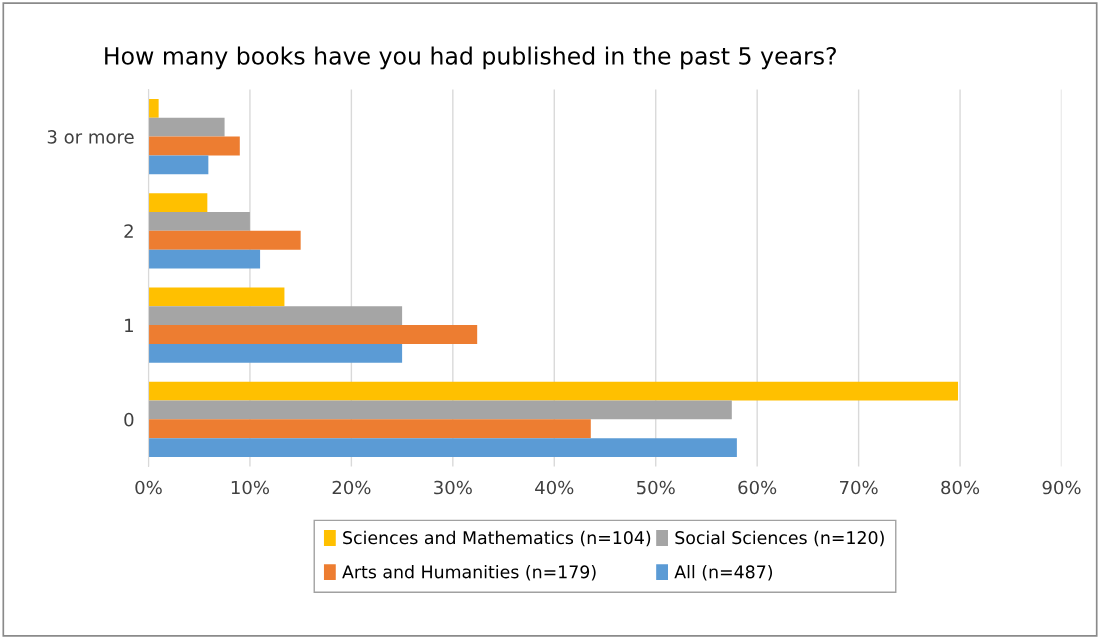 This screenshot has height=639, width=1100. I want to click on x-tick-label: 70%, so click(859, 487).